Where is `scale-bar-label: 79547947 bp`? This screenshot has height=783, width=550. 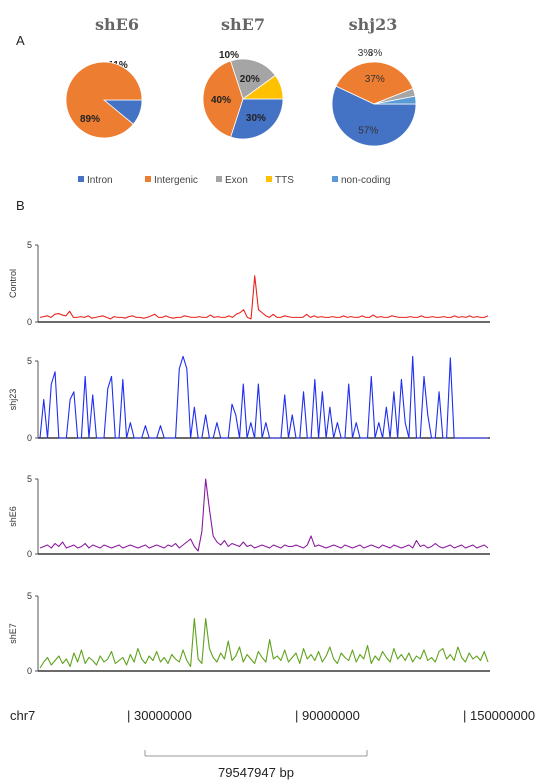
scale-bar-label: 79547947 bp is located at coordinates (256, 772).